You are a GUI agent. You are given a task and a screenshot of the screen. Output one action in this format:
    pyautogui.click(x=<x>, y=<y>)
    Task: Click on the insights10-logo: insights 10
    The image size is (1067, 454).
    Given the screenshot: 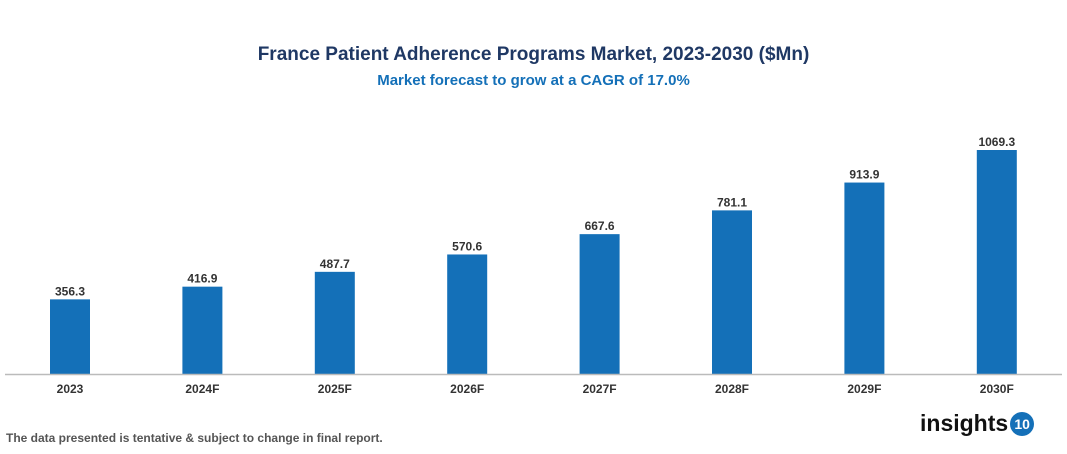 What is the action you would take?
    pyautogui.click(x=977, y=423)
    